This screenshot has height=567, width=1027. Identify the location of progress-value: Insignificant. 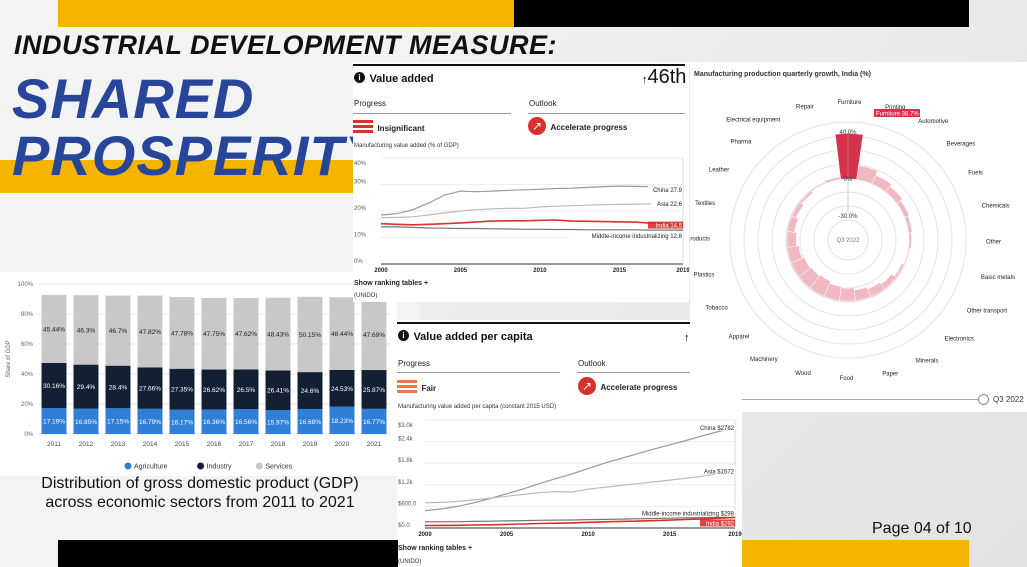
(401, 128).